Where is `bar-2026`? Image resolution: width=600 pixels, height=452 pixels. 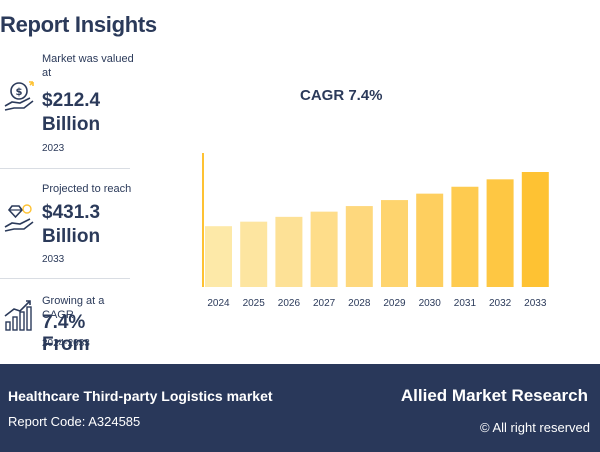 bar-2026 is located at coordinates (289, 251).